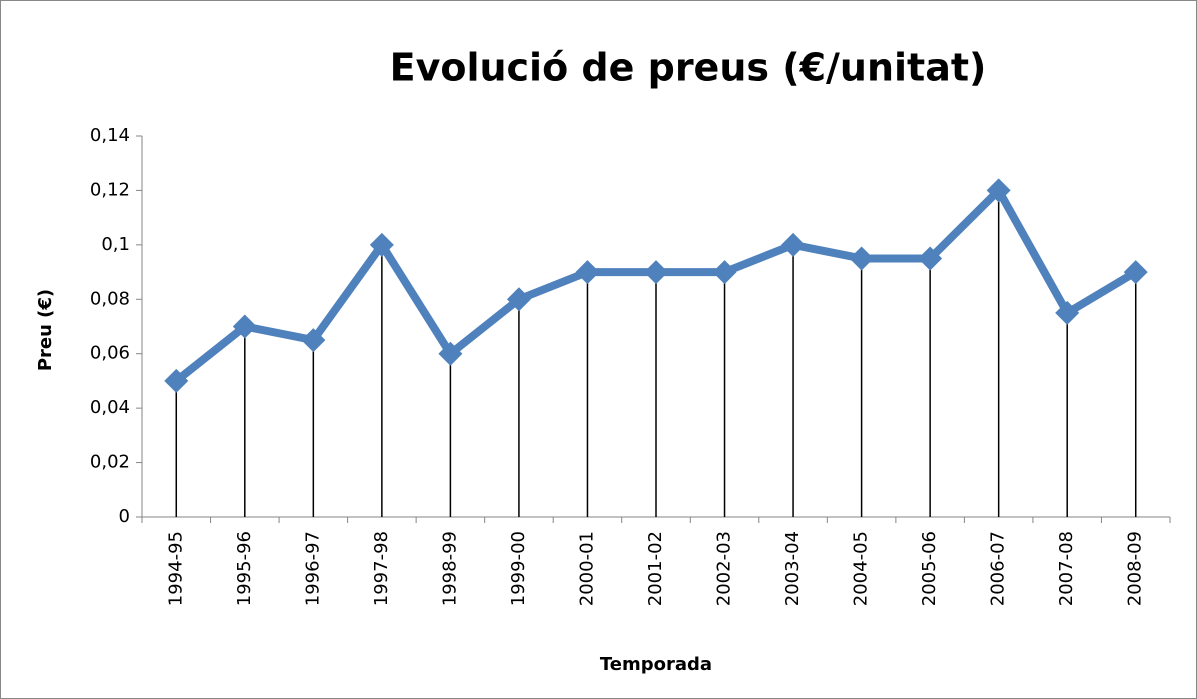  Describe the element at coordinates (115, 244) in the screenshot. I see `y-tick-label: 0,1` at that location.